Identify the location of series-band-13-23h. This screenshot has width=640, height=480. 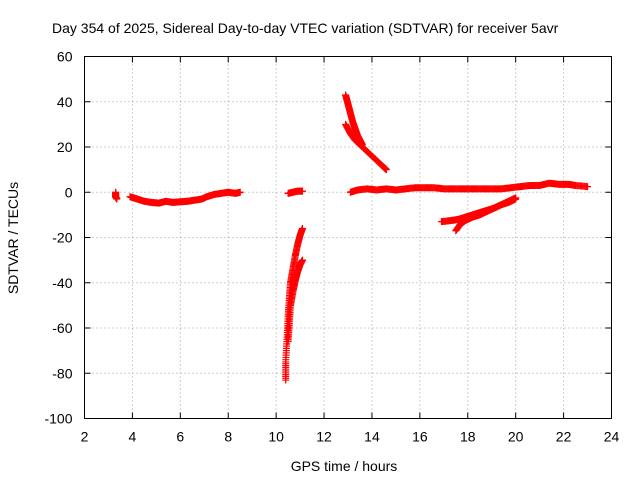
(469, 187).